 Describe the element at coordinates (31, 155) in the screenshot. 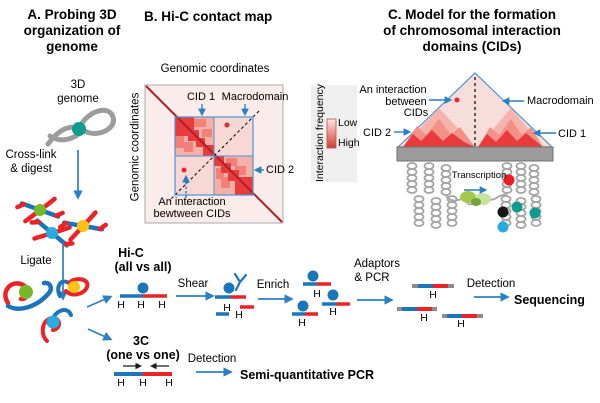

I see `crosslink-label-line1: Cross-link` at that location.